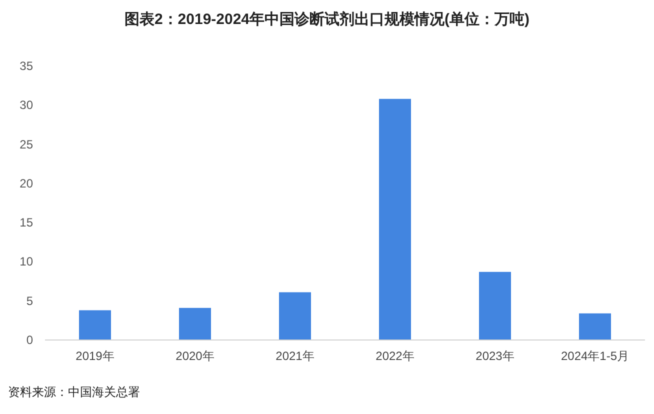 This screenshot has width=654, height=414. I want to click on y-tick-label: 25, so click(27, 144).